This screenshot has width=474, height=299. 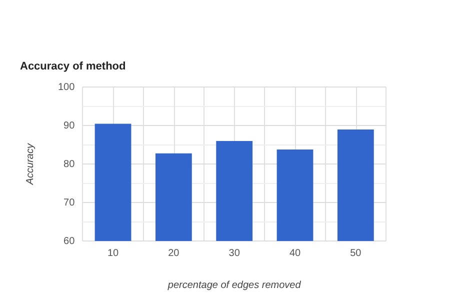 What do you see at coordinates (113, 253) in the screenshot?
I see `x-tick-label: 10` at bounding box center [113, 253].